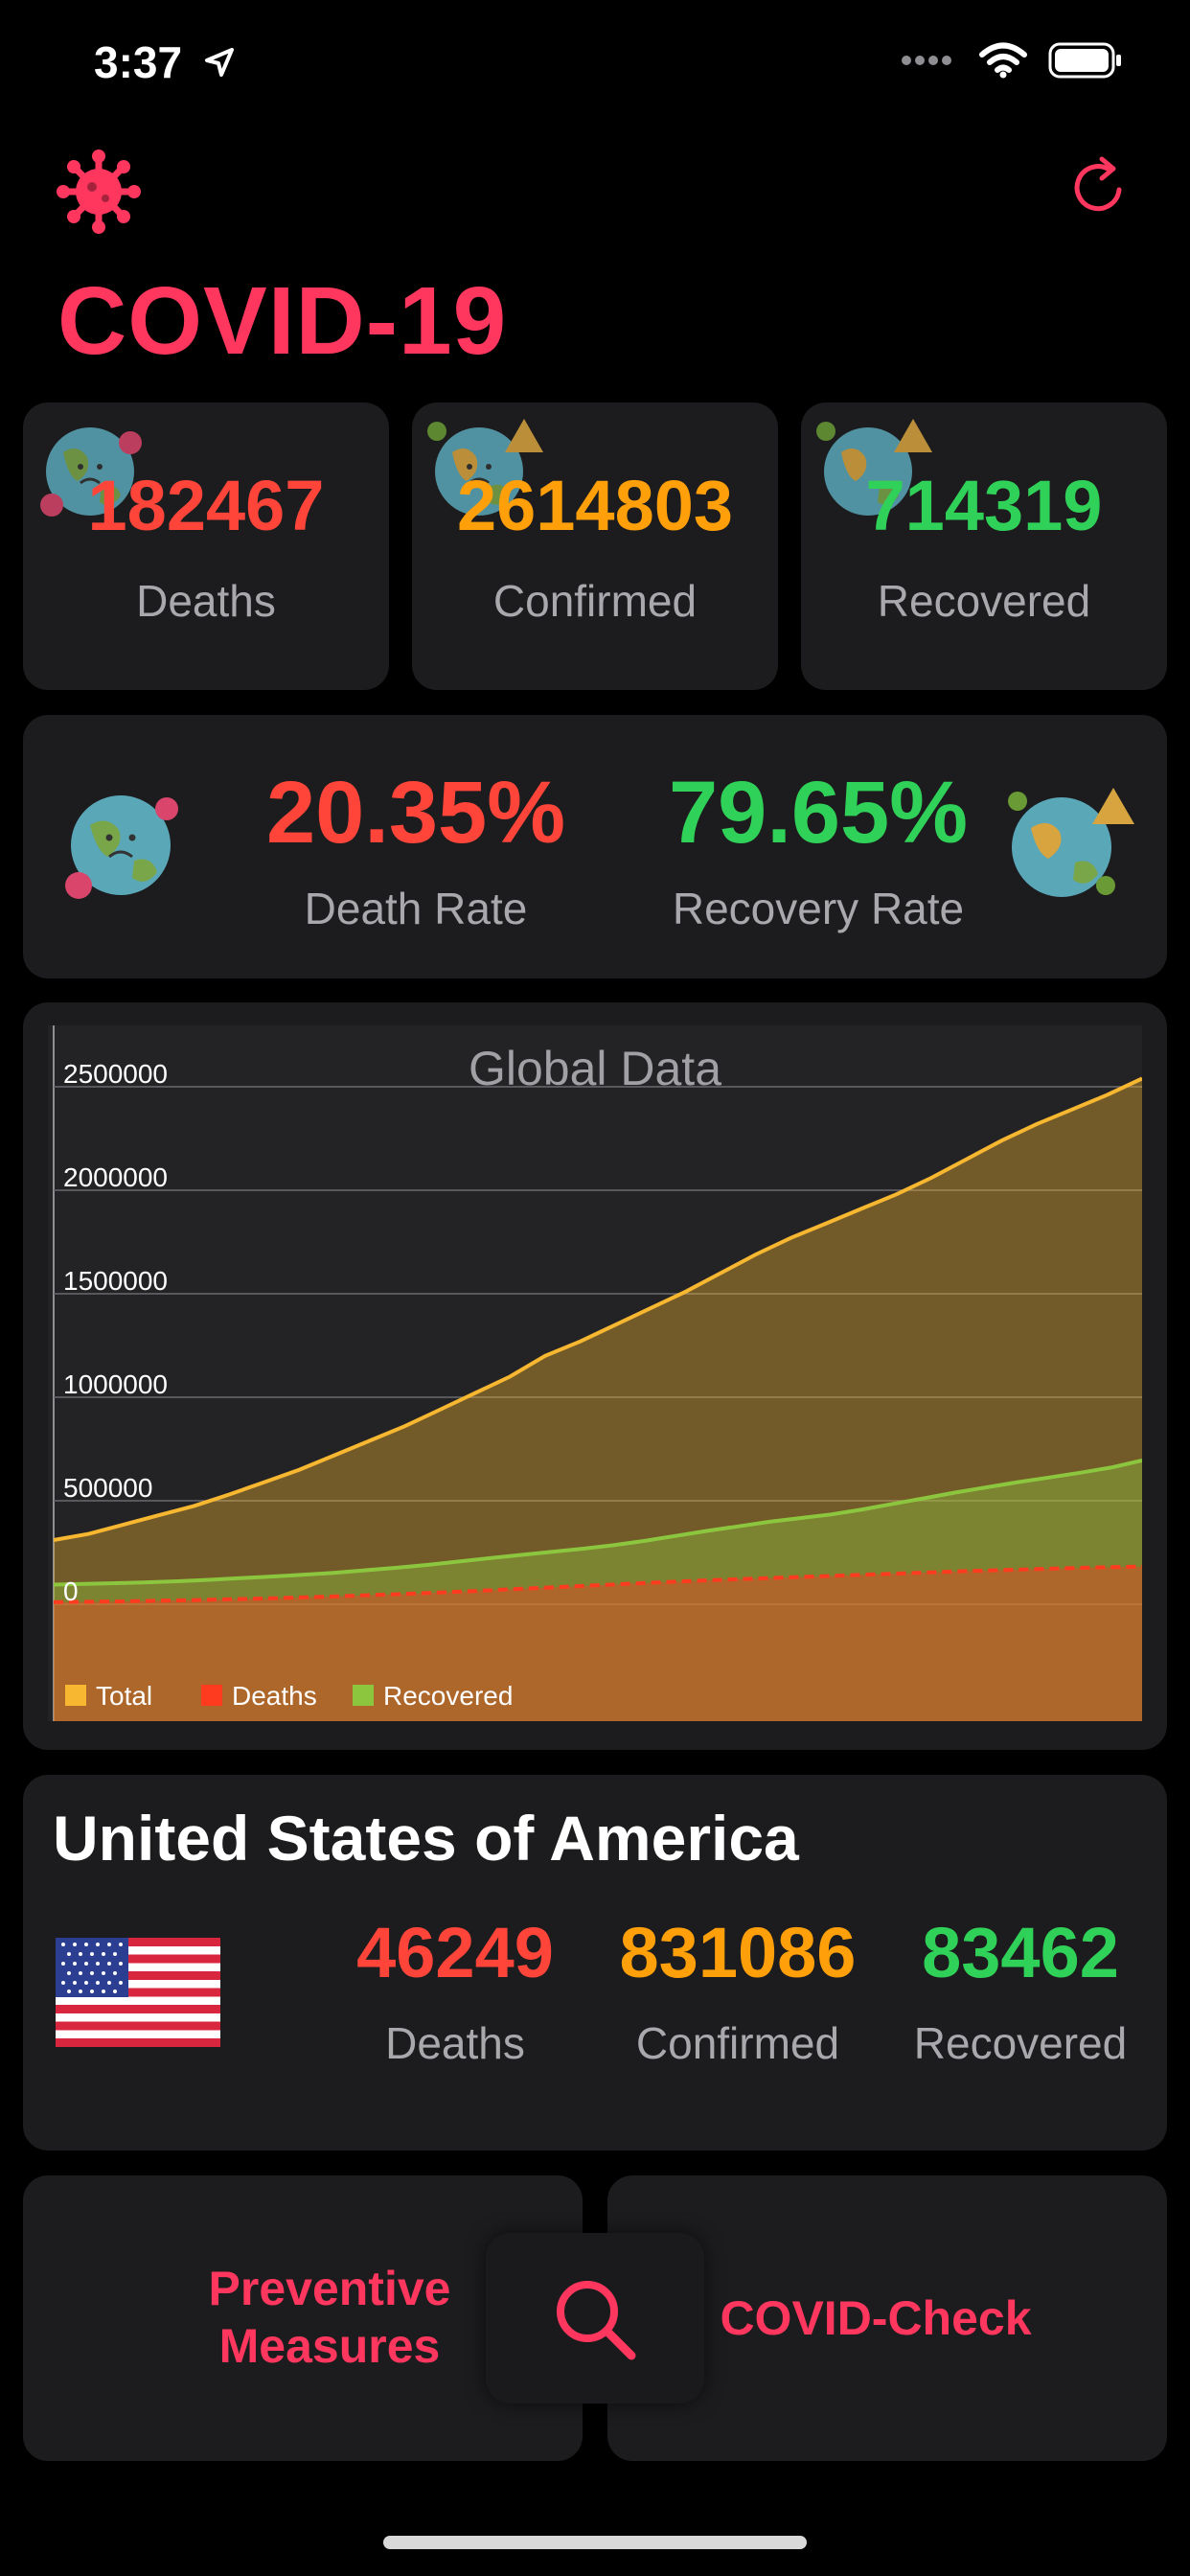 The image size is (1190, 2576). I want to click on page-title: COVID-19, so click(282, 321).